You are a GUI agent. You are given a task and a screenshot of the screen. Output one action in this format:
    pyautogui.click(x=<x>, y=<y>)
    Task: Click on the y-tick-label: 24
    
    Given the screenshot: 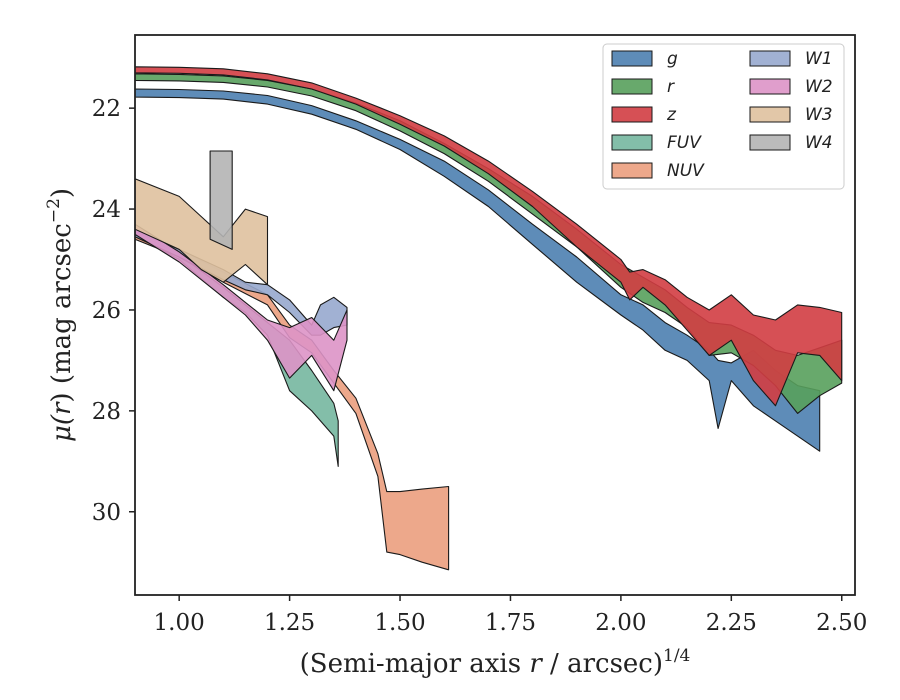 What is the action you would take?
    pyautogui.click(x=106, y=210)
    